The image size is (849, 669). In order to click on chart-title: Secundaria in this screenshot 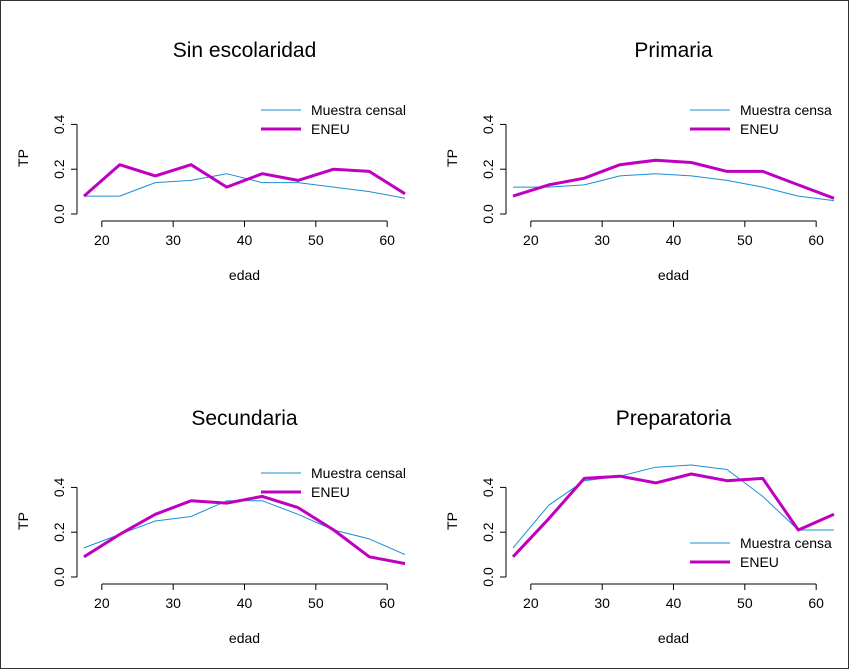, I will do `click(244, 418)`.